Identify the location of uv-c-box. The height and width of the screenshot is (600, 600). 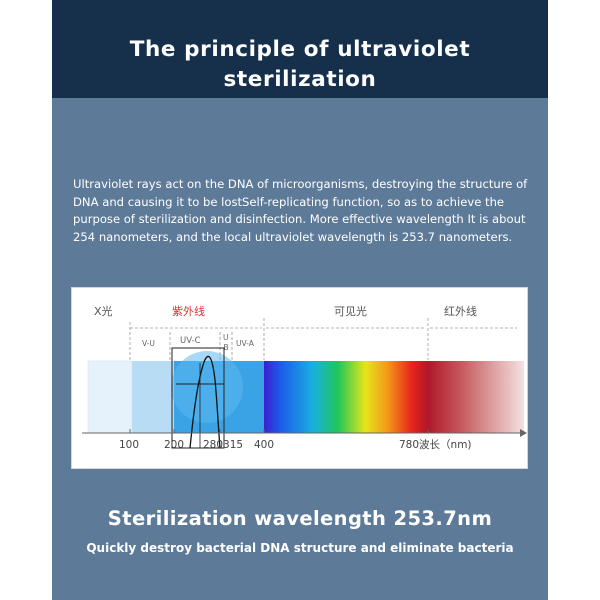
(198, 398).